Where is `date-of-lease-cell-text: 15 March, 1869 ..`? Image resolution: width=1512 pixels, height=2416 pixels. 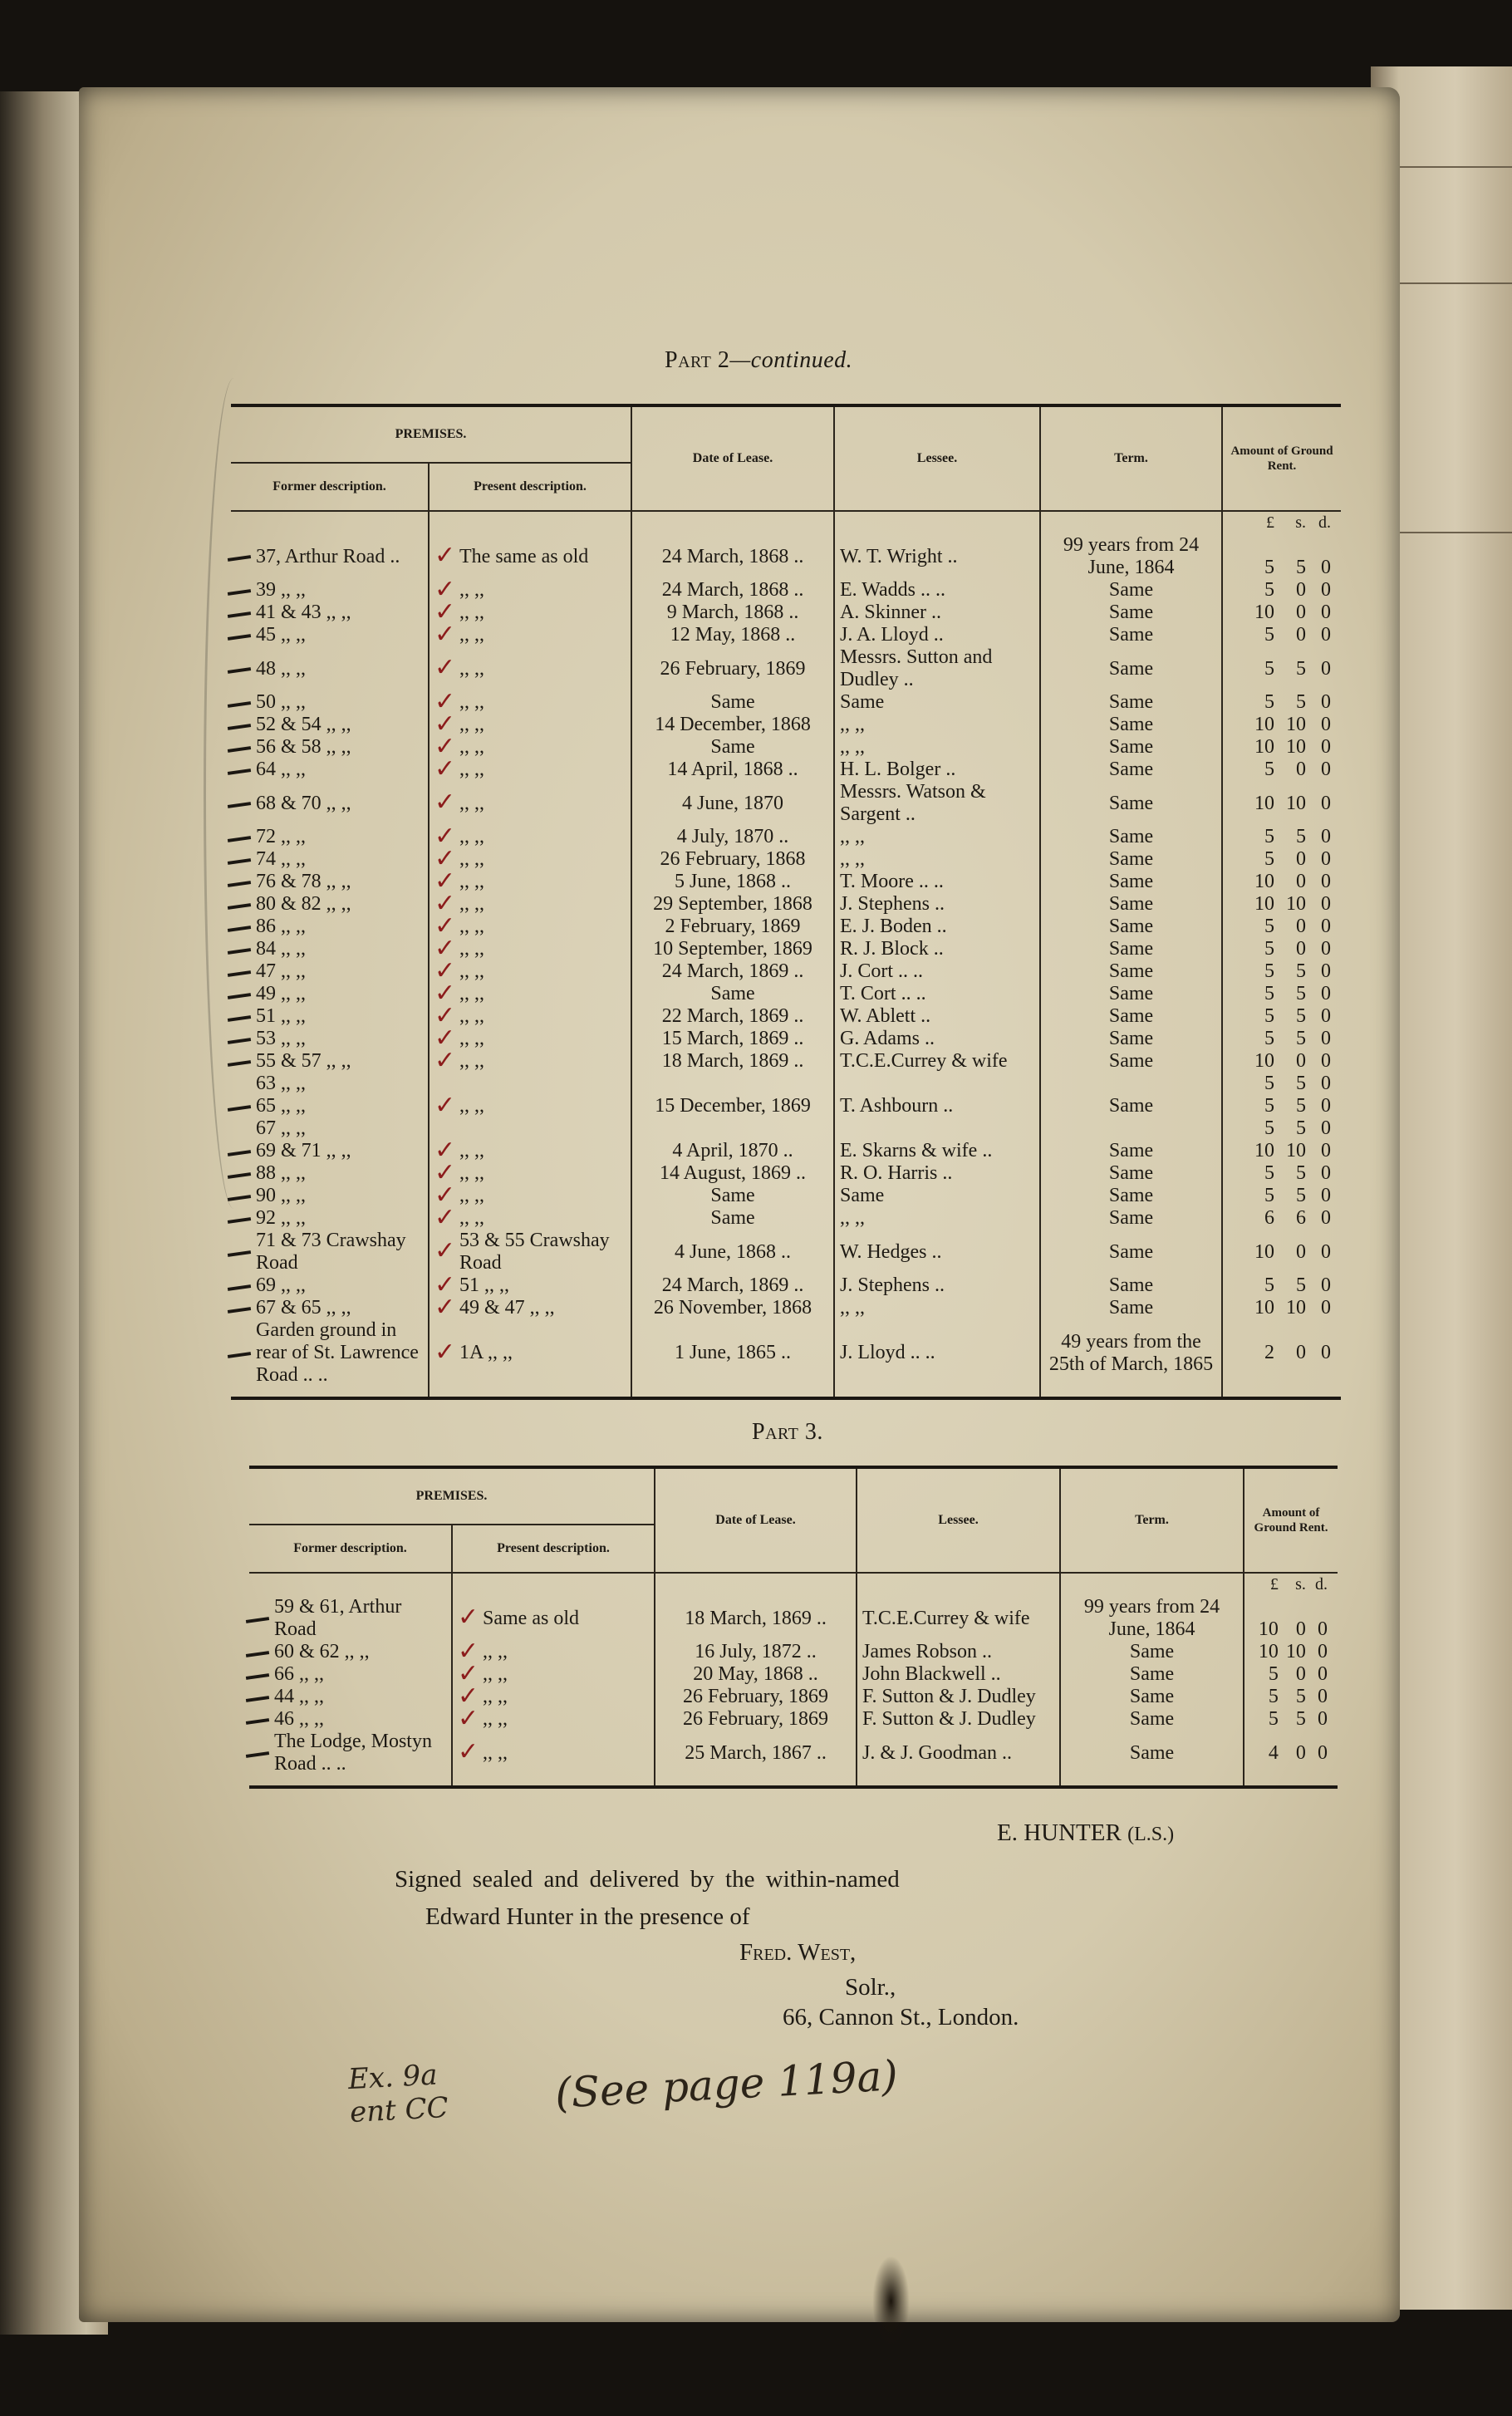
date-of-lease-cell-text: 15 March, 1869 .. is located at coordinates (732, 1038).